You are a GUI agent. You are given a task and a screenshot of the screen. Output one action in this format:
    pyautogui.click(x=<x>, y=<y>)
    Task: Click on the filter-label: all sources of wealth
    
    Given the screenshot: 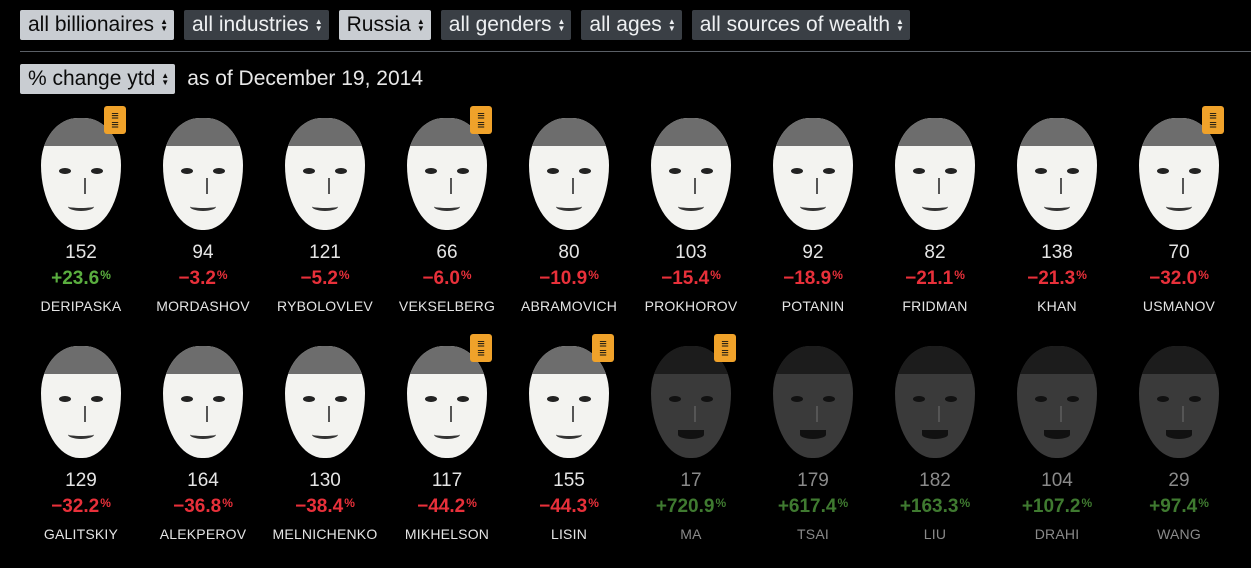 What is the action you would take?
    pyautogui.click(x=794, y=24)
    